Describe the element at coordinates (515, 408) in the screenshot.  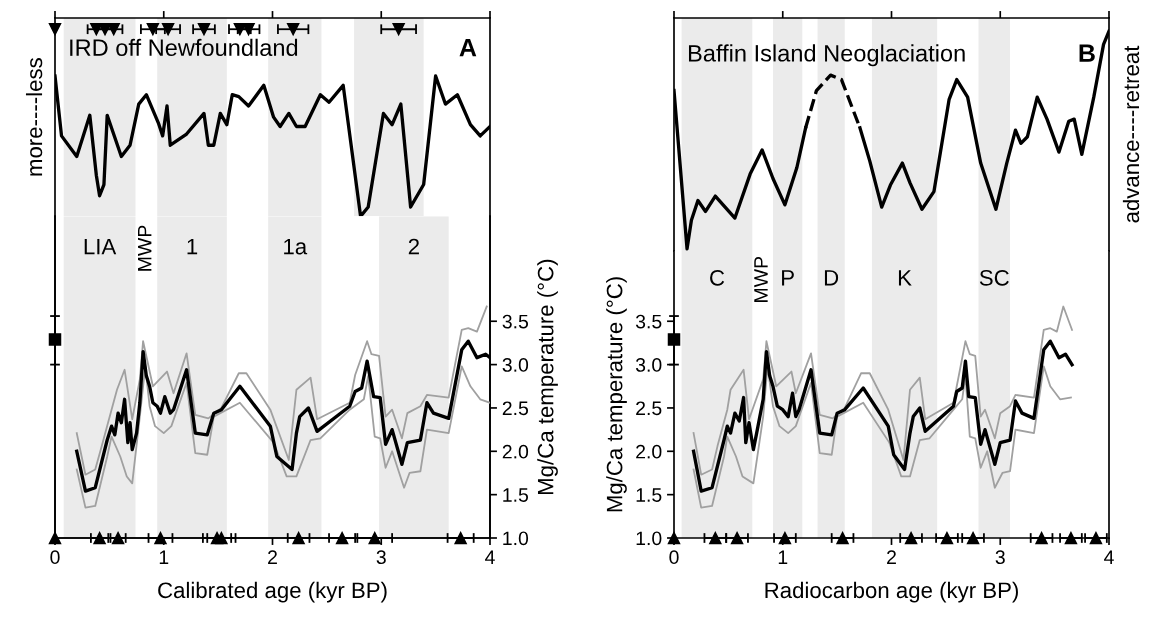
I see `y2-tick-label: 2.5` at that location.